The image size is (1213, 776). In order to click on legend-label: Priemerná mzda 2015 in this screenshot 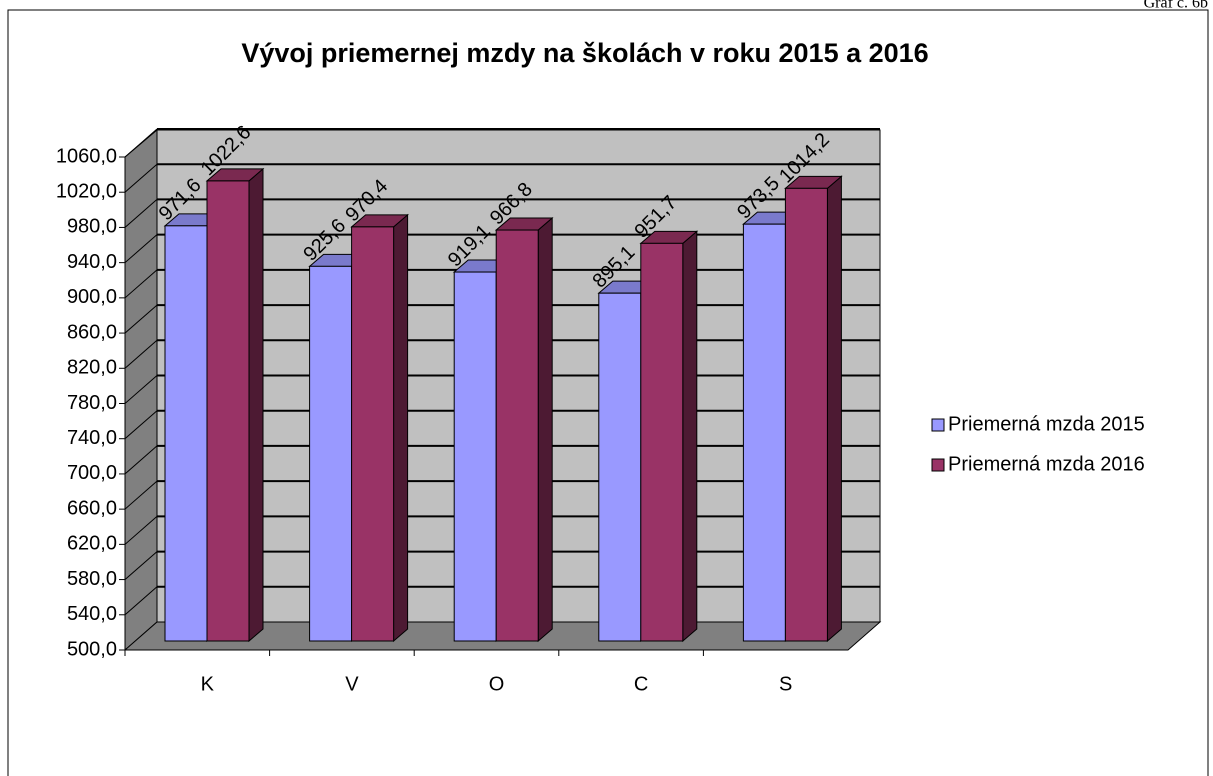, I will do `click(1046, 424)`.